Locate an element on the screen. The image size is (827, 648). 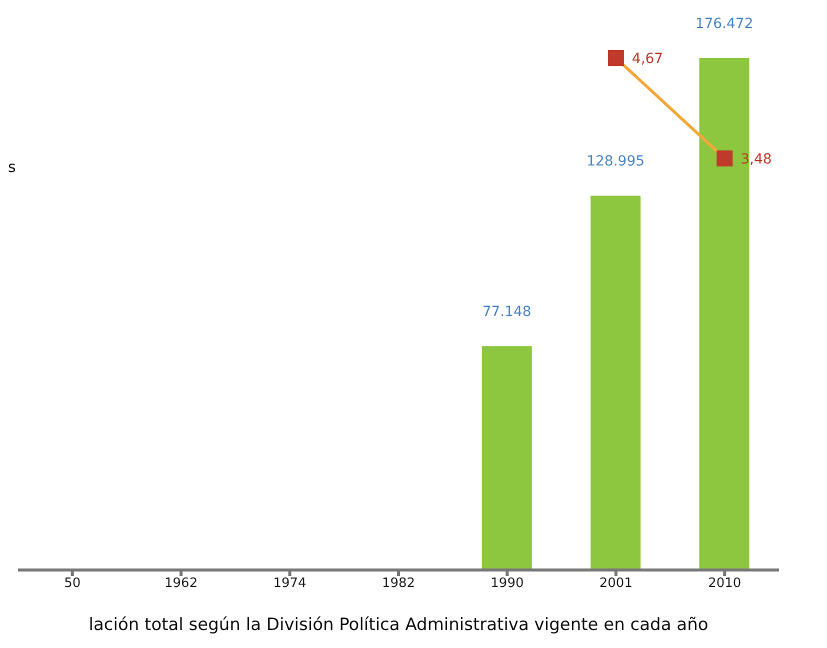
x-axis-title: lación total según la División Política Administrativa vigente en cada año is located at coordinates (398, 625).